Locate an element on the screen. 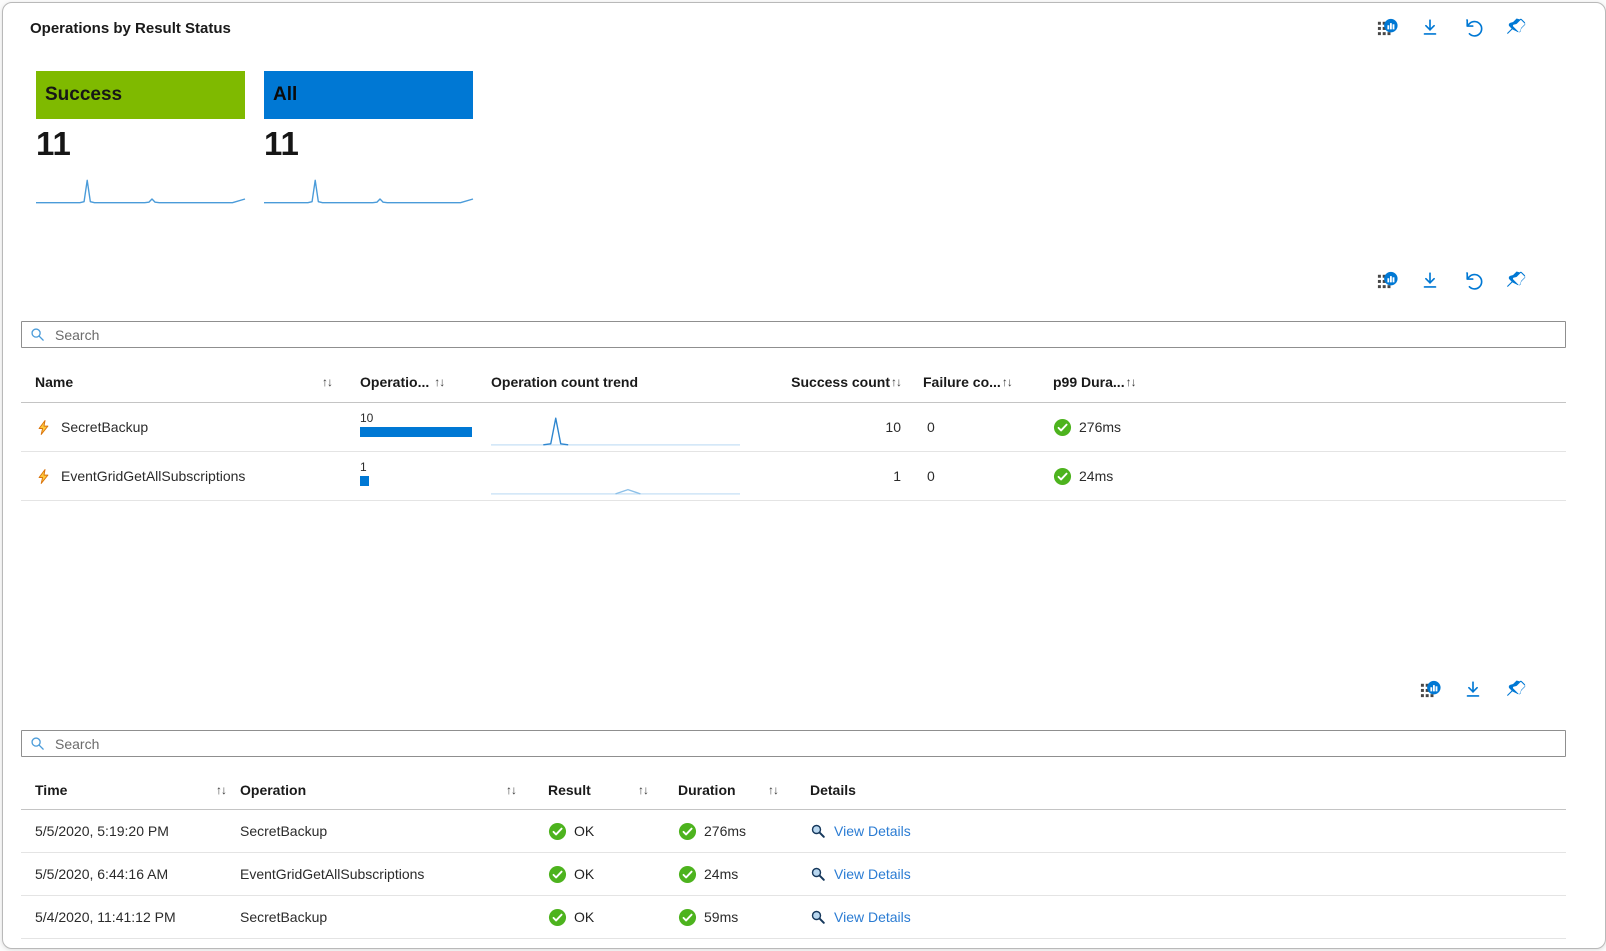 The height and width of the screenshot is (951, 1606). duration-cell: 276ms is located at coordinates (727, 831).